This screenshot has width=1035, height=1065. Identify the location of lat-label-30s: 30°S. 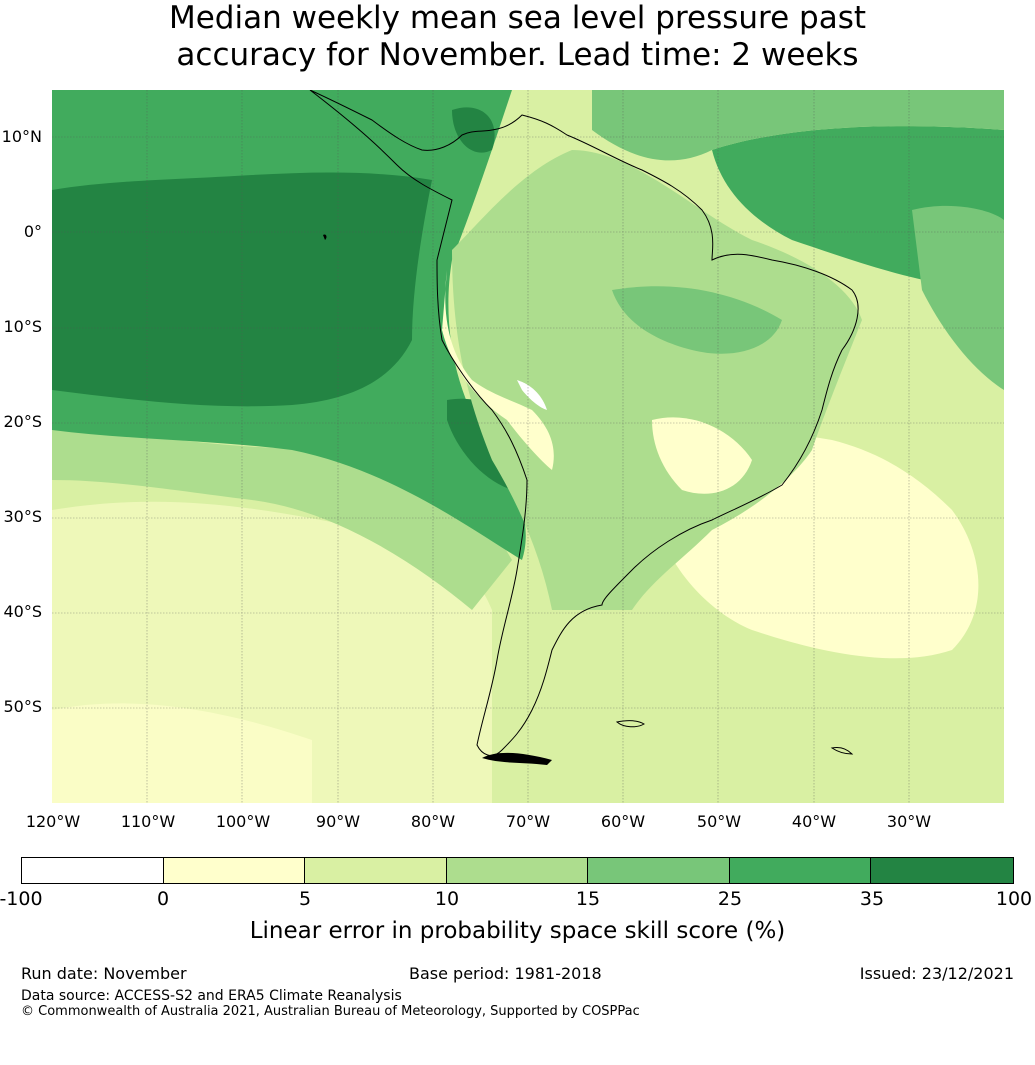
(22, 516).